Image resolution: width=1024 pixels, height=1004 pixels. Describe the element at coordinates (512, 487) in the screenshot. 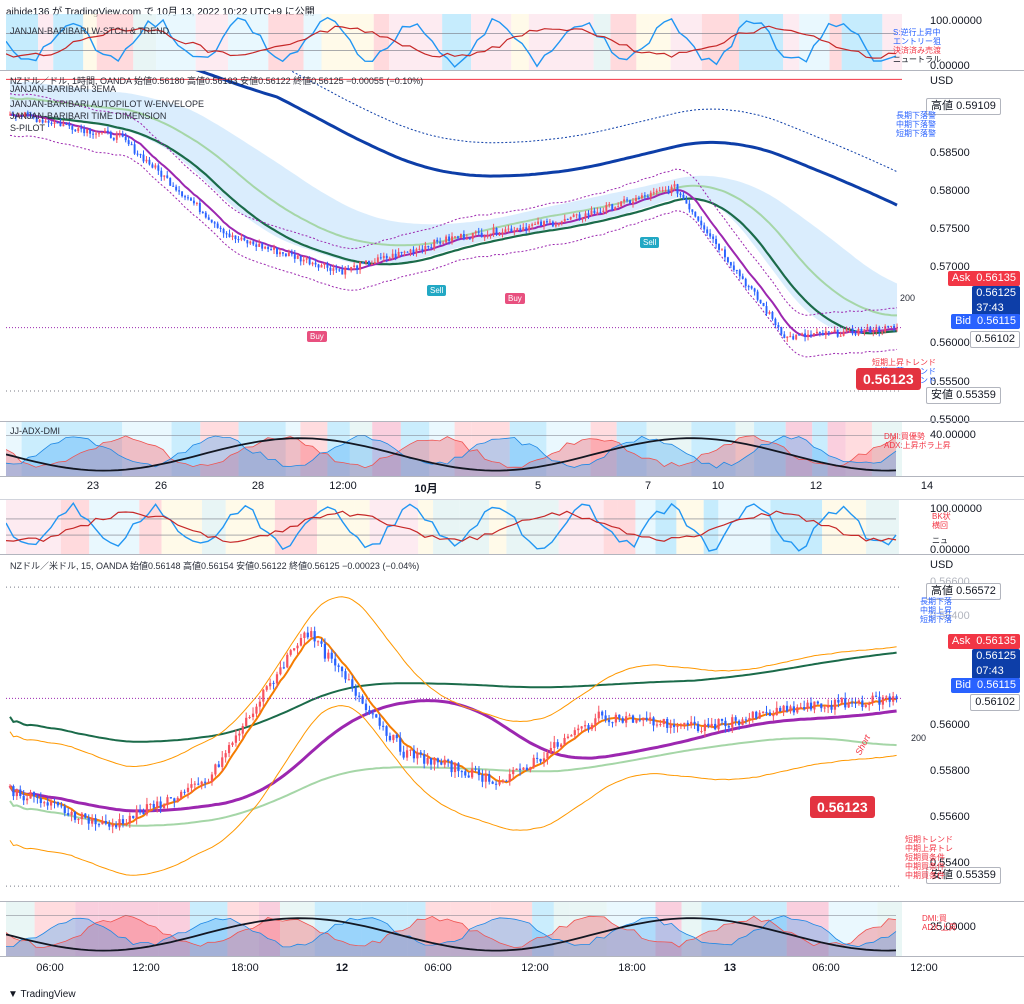

I see `top-time-axis: 23 26 28 12:00 10月 5 7 10 12 14` at that location.